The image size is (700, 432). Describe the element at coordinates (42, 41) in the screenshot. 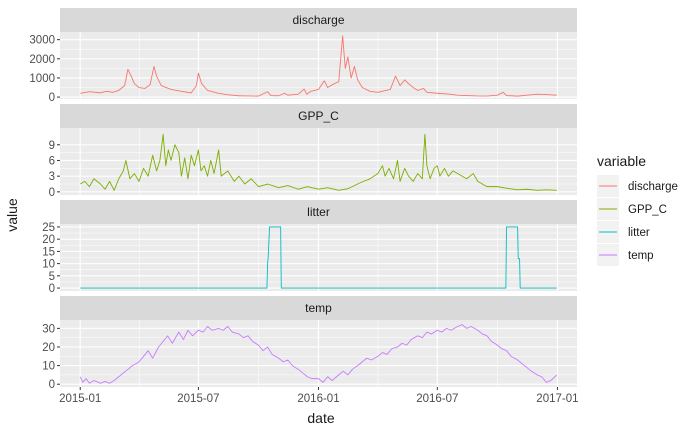

I see `y-tick-label: 3000` at that location.